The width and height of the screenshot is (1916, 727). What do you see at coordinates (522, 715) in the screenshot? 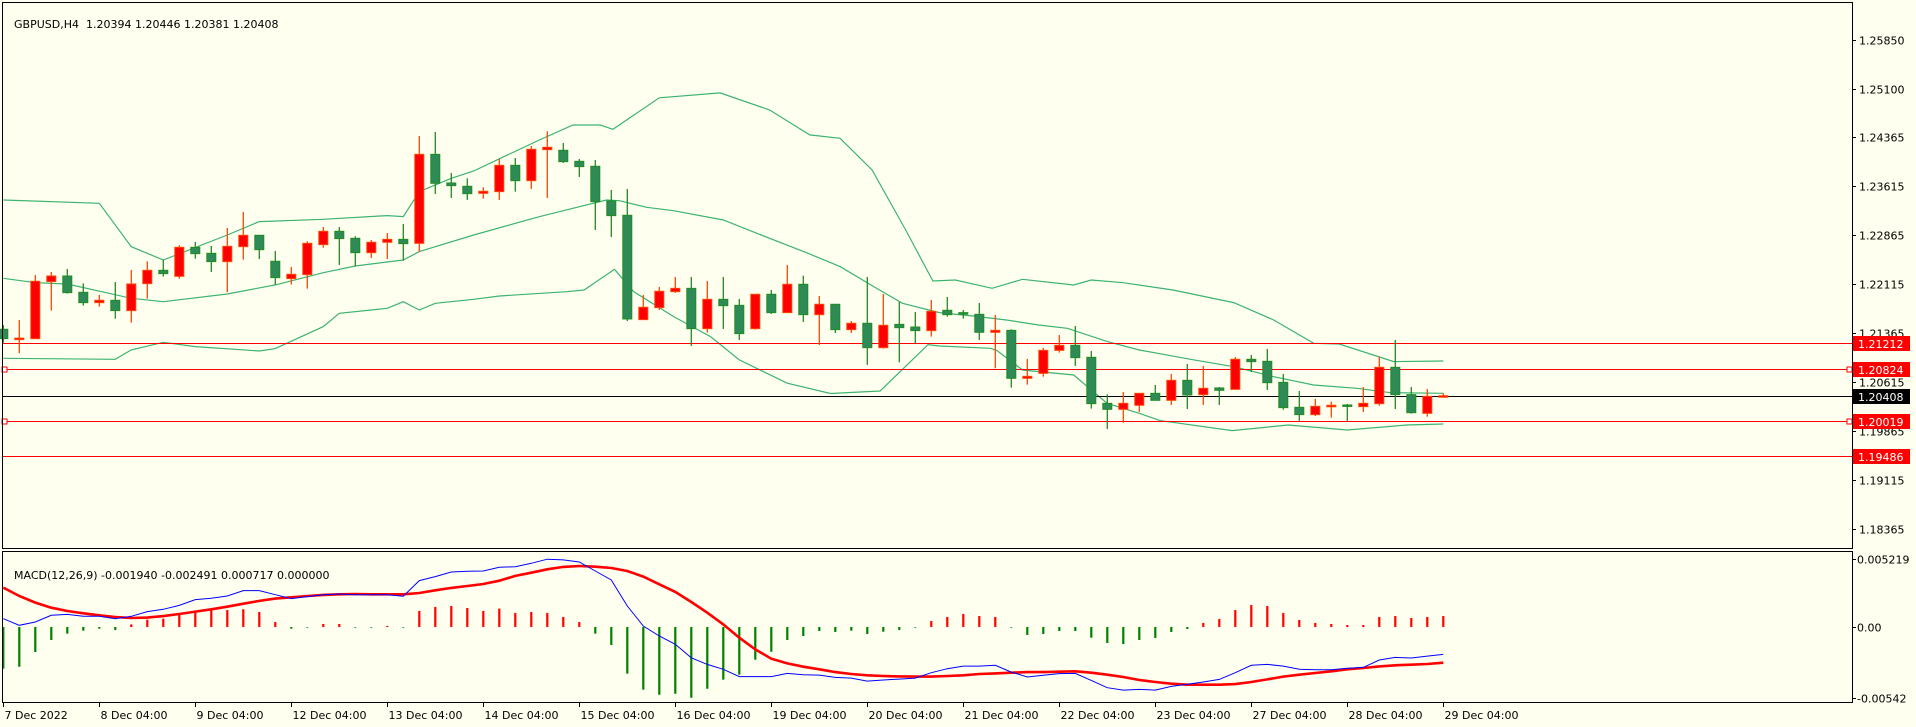
I see `time-axis-label: 14 Dec 04:00` at bounding box center [522, 715].